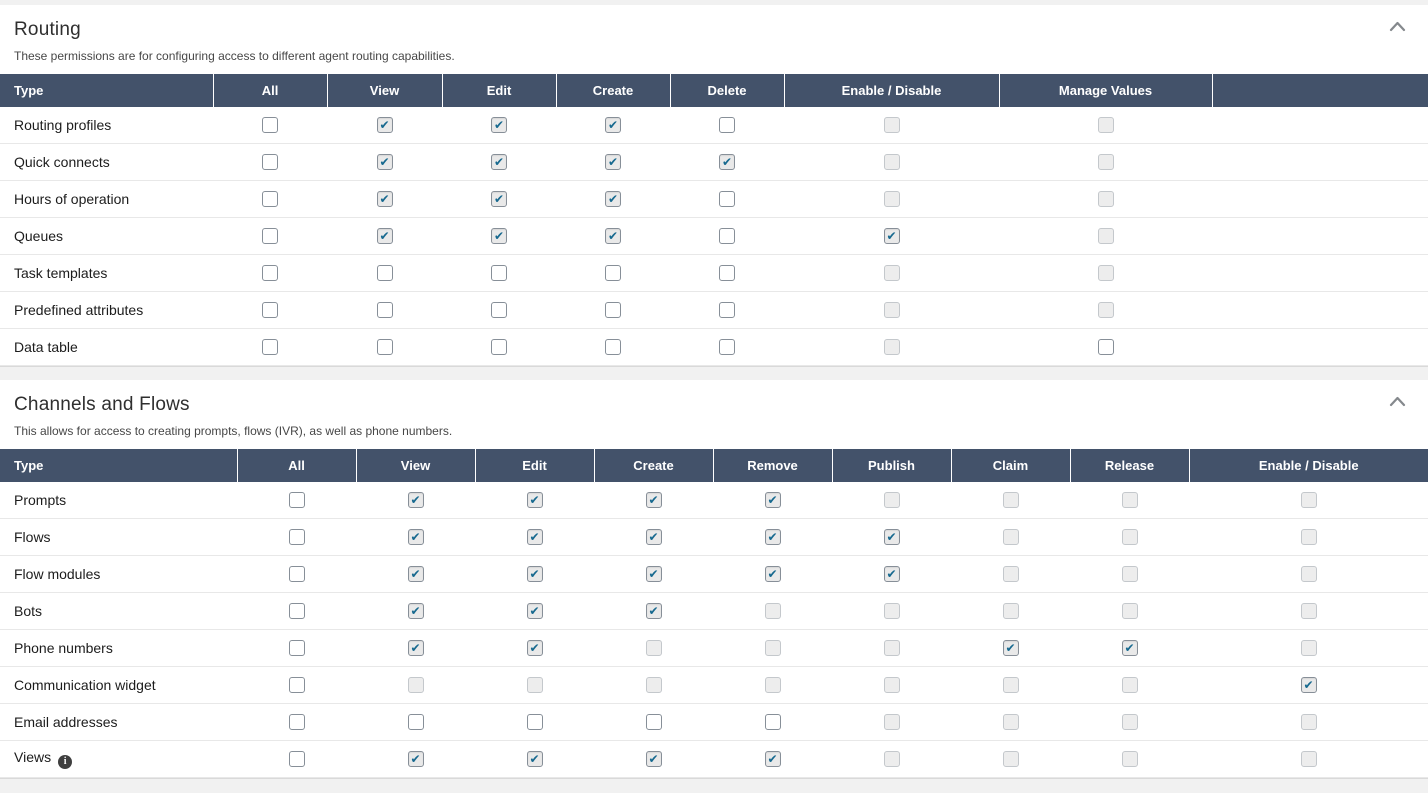 This screenshot has height=793, width=1428. I want to click on page-top-strip, so click(714, 2).